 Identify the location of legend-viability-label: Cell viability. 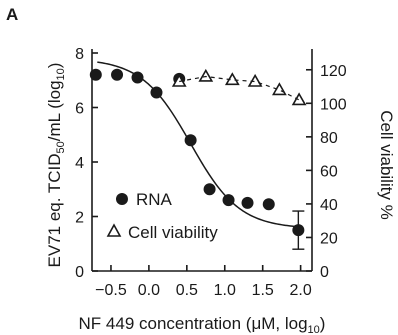
(173, 232).